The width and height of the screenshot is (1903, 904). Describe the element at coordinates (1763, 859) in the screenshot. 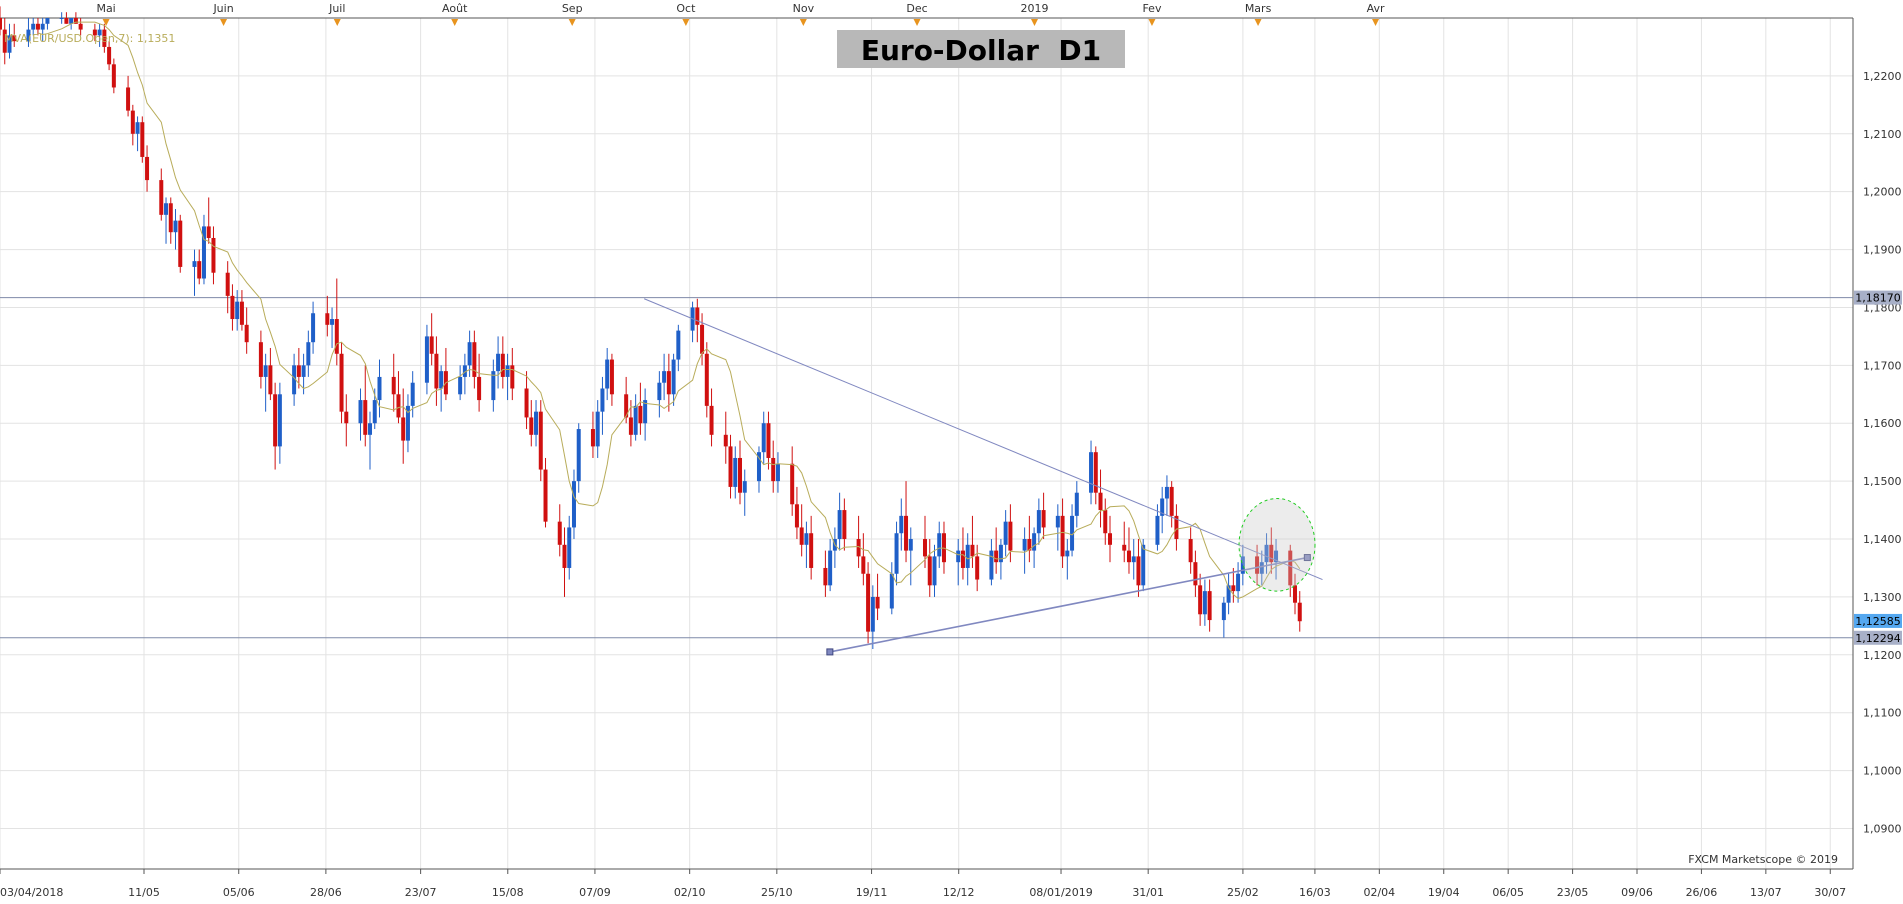

I see `copyright-label: FXCM Marketscope © 2019` at that location.